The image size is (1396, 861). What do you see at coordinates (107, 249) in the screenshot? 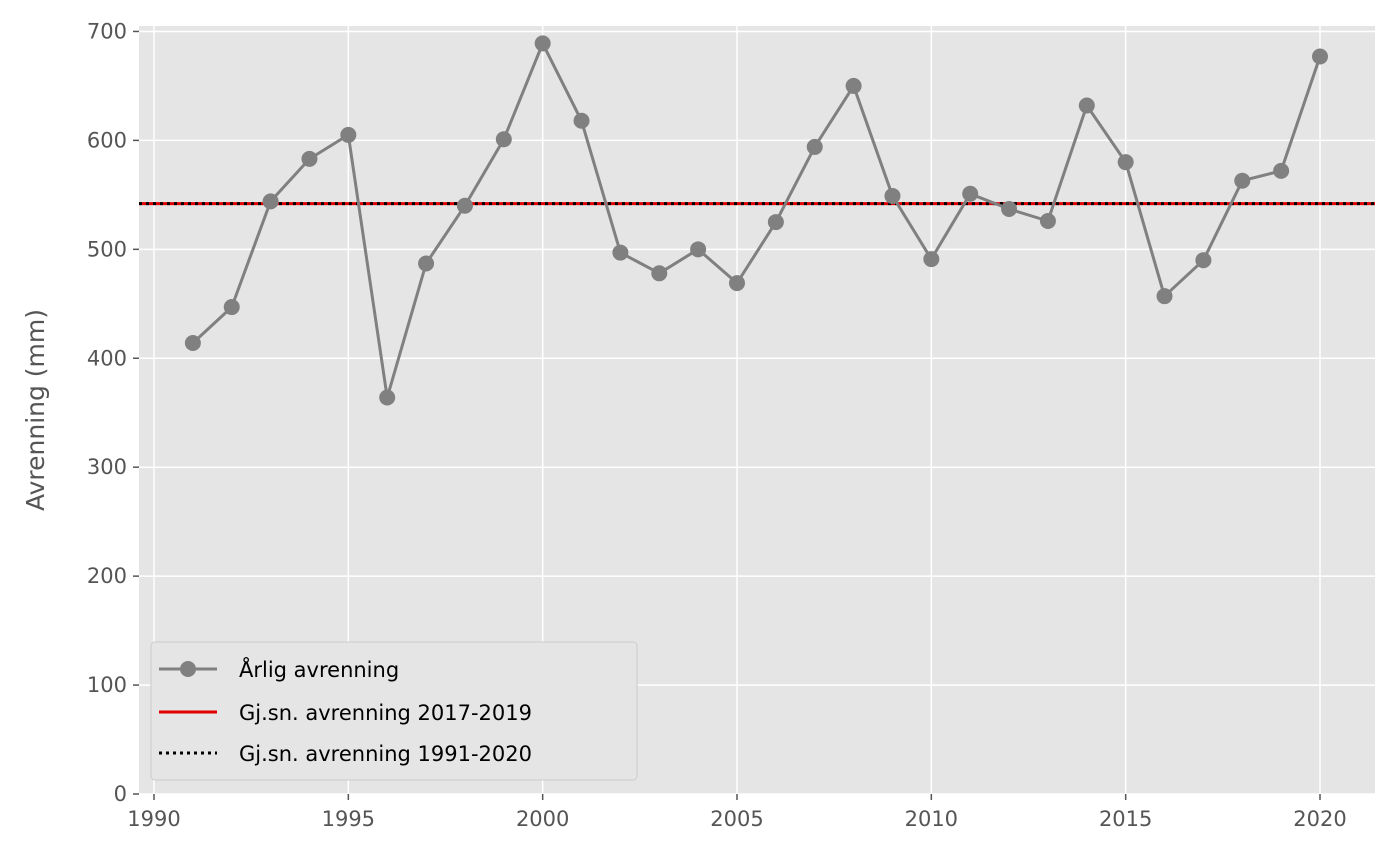
I see `y-tick-label: 500` at bounding box center [107, 249].